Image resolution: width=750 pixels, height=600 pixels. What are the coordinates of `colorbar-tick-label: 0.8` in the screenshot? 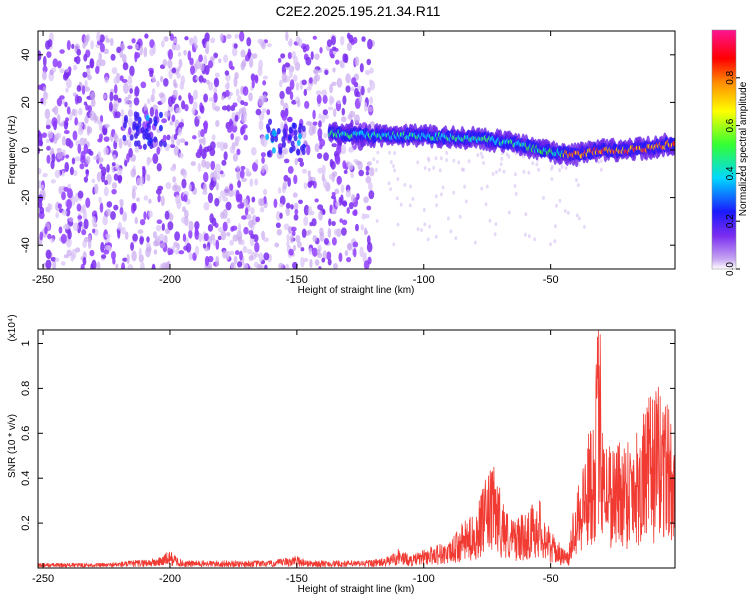 It's located at (730, 77).